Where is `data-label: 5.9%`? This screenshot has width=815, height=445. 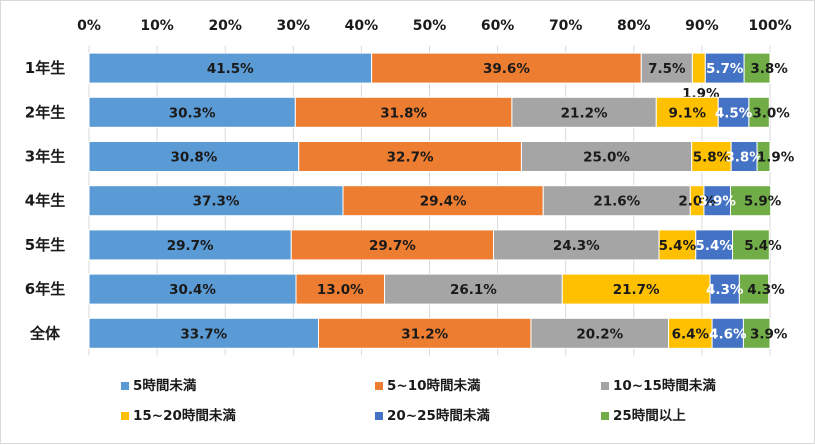
data-label: 5.9% is located at coordinates (763, 202).